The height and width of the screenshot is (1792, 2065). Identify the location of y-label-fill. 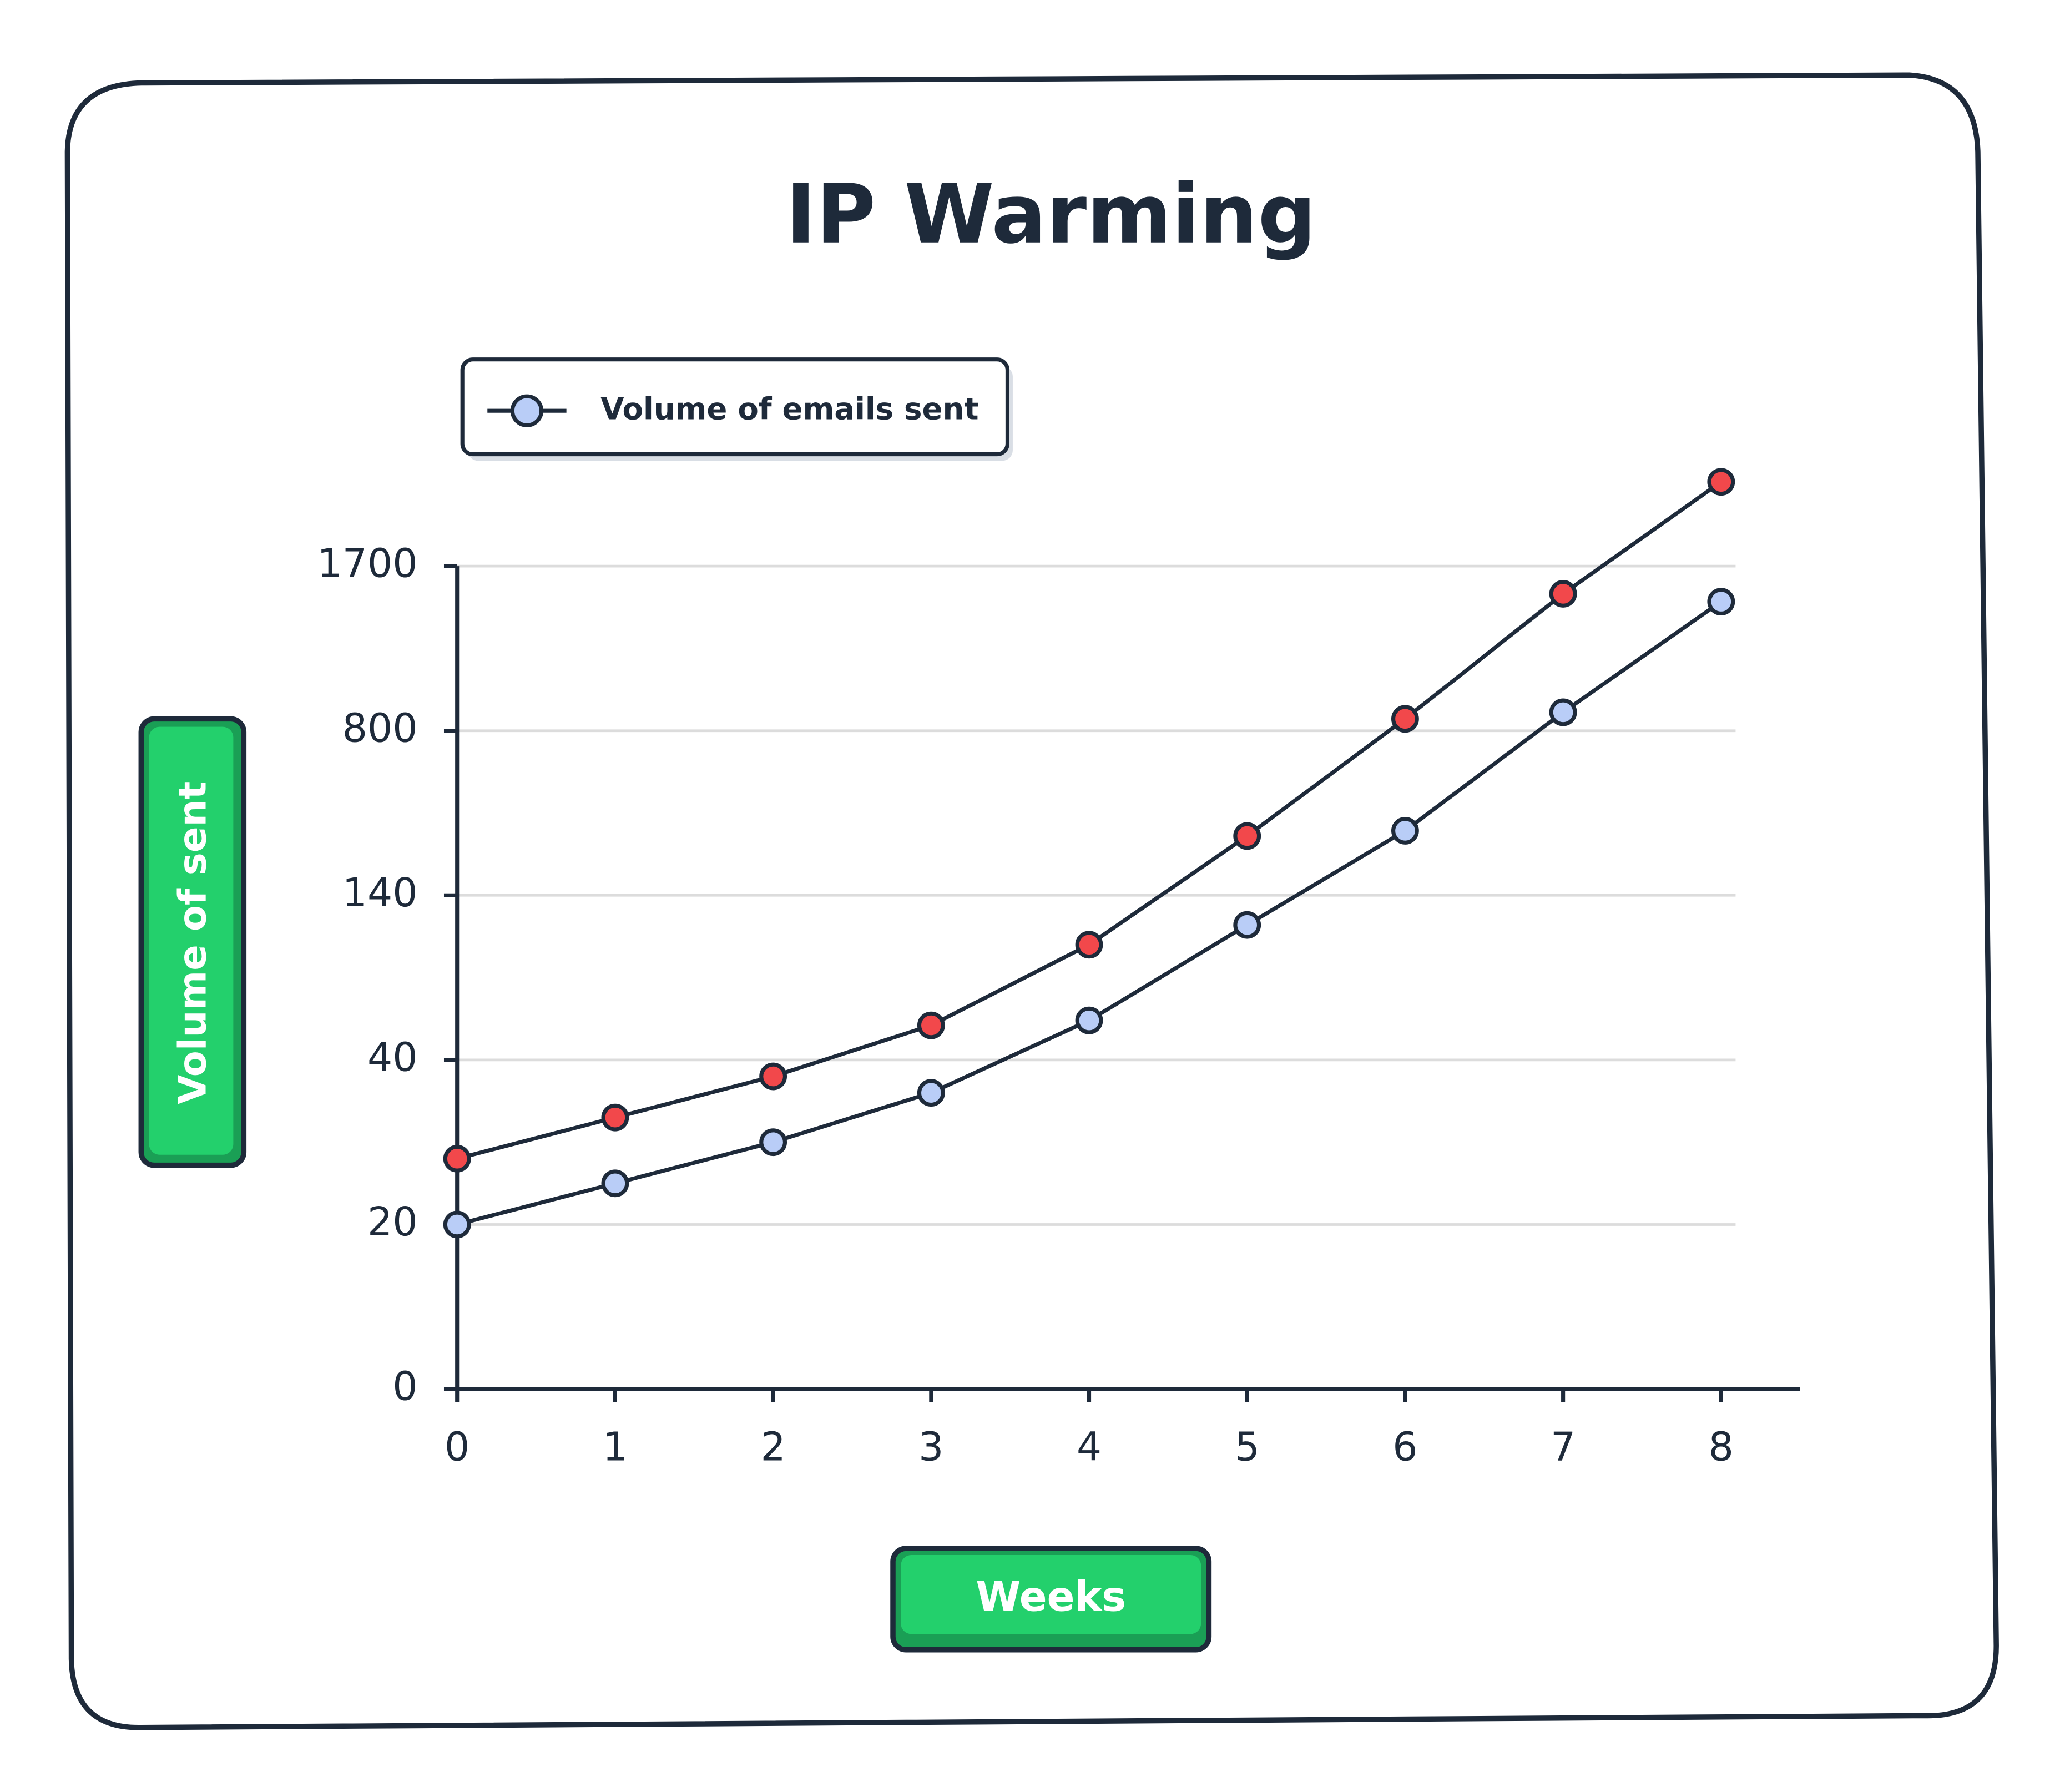
(192, 940).